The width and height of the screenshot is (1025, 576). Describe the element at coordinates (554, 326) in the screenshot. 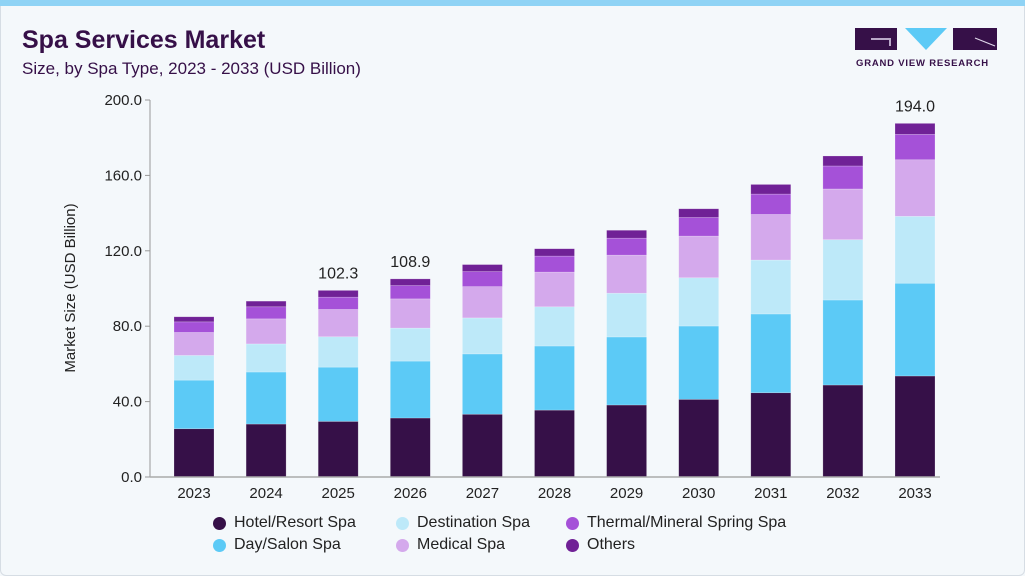

I see `bar-segment-destination-spa-2028` at that location.